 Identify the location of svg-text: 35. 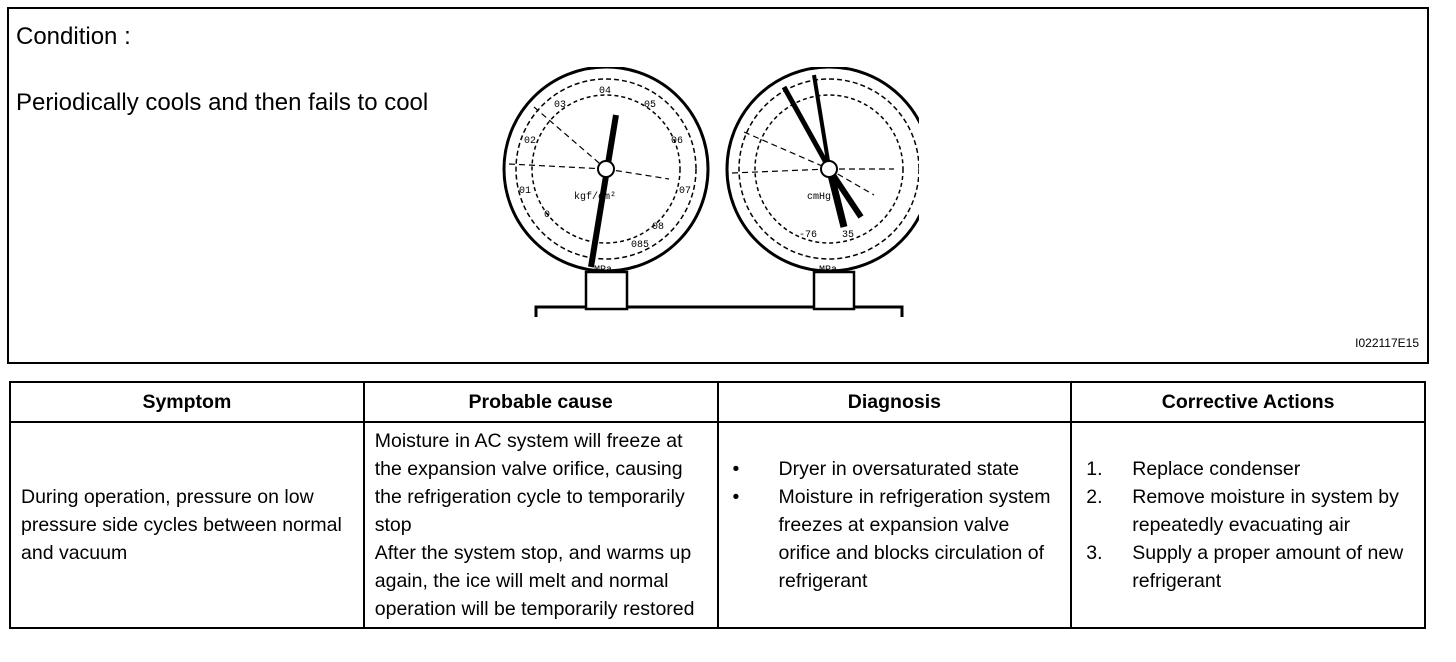
(848, 235).